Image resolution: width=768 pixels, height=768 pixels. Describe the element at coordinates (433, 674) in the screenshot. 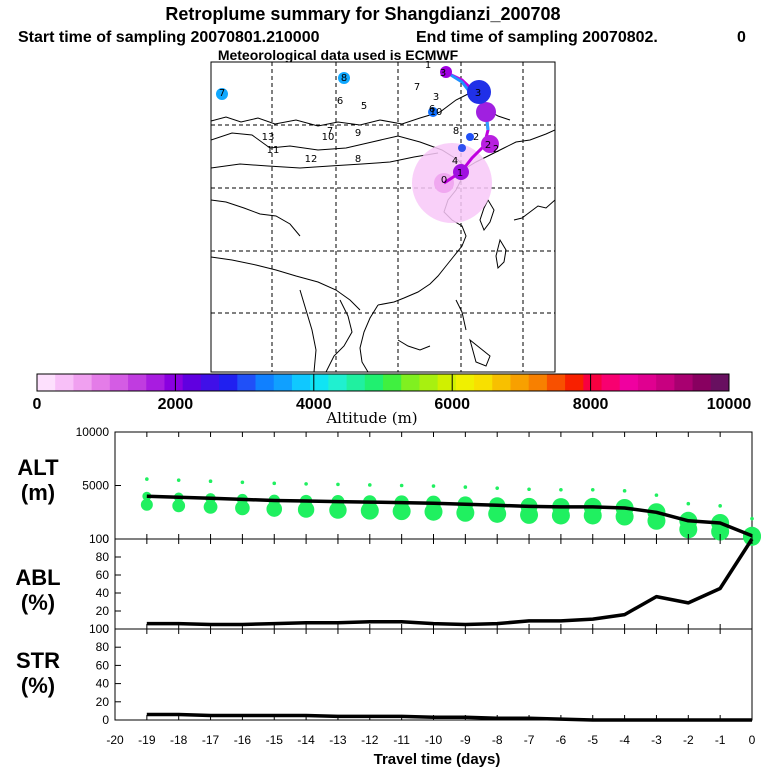

I see `str-panel-frame` at that location.